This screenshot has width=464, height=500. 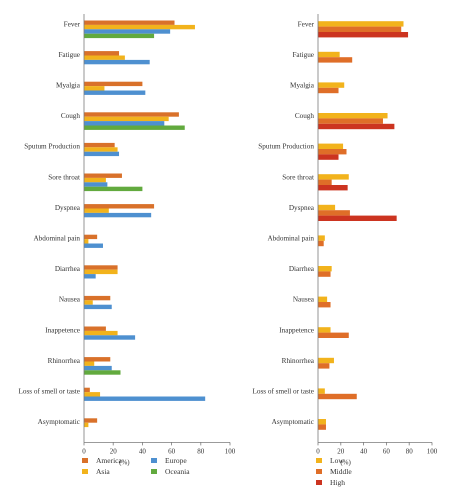 What do you see at coordinates (326, 360) in the screenshot?
I see `right-bar-low-rhinorrhea` at bounding box center [326, 360].